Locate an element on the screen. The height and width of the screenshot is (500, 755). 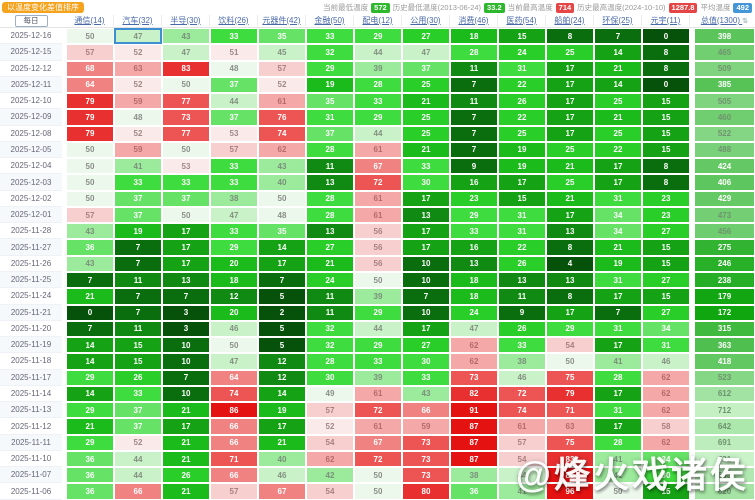
total-cell: 712 is located at coordinates (724, 410).